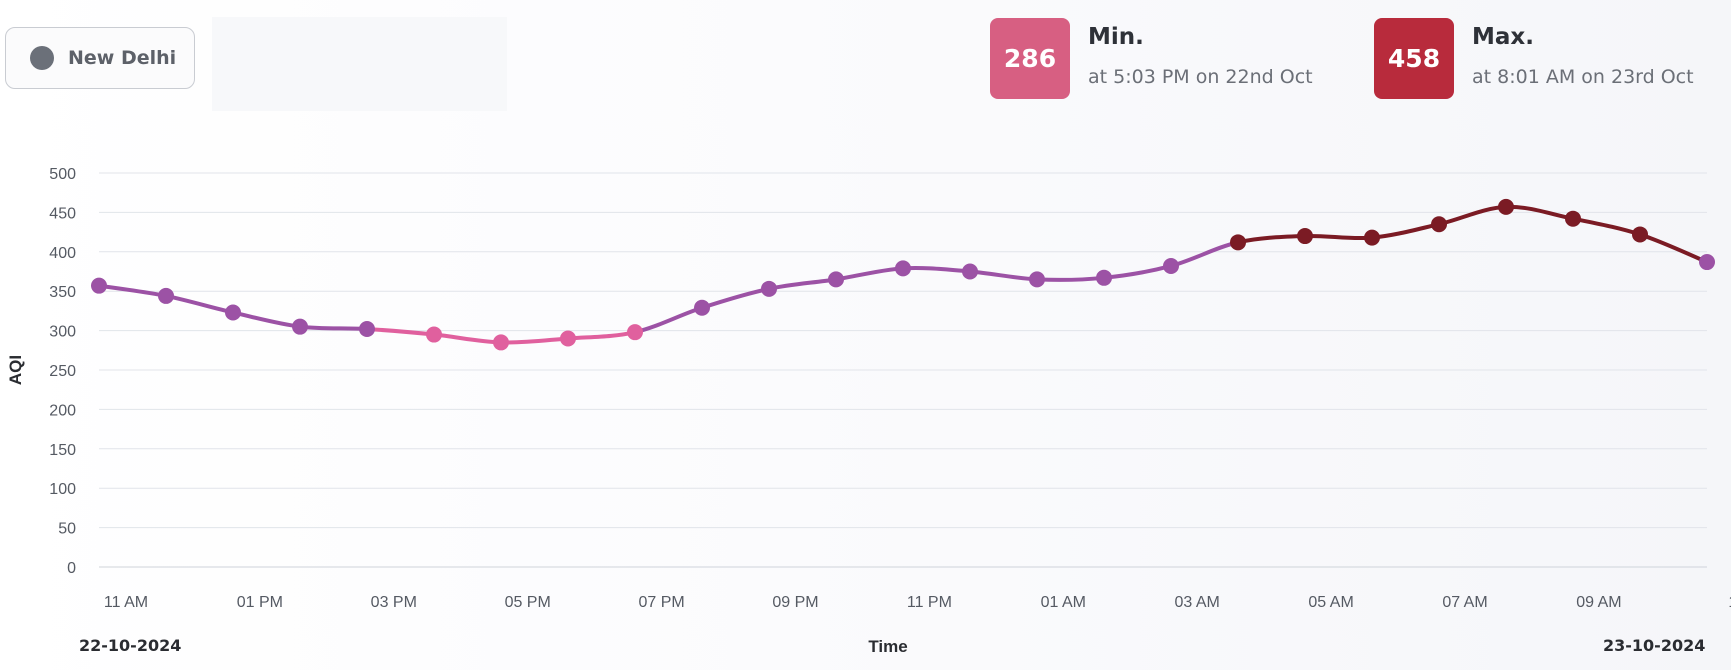 Image resolution: width=1731 pixels, height=670 pixels. Describe the element at coordinates (394, 602) in the screenshot. I see `x-tick-label: 03 PM` at that location.